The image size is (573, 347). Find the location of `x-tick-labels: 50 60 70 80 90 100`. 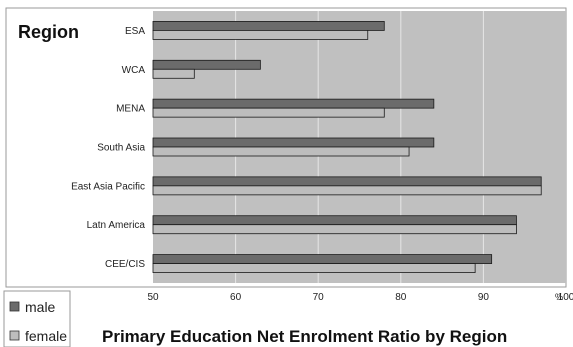

x-tick-labels: 50 60 70 80 90 100 is located at coordinates (360, 297).